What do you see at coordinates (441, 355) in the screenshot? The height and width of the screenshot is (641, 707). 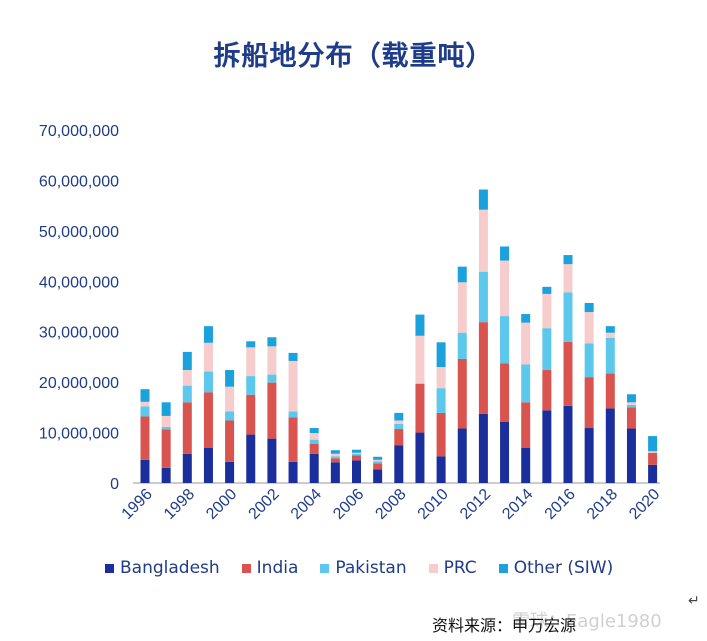 I see `bar-segment-other-siw-2010` at bounding box center [441, 355].